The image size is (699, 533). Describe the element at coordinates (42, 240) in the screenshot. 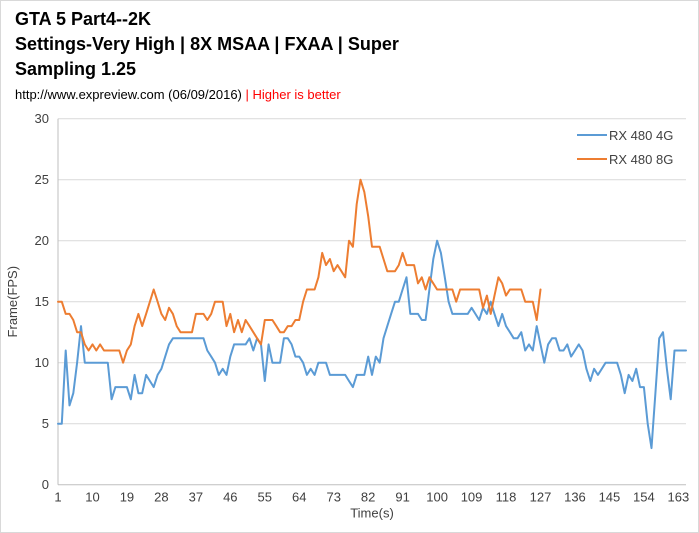

I see `y-tick-label: 20` at that location.